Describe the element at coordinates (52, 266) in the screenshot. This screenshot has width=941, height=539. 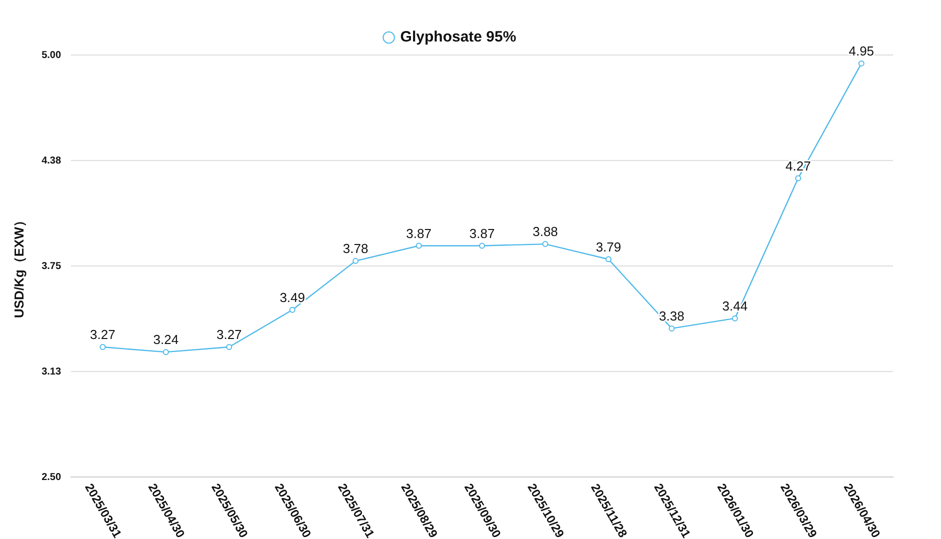
I see `y-tick-label: 3.75` at that location.